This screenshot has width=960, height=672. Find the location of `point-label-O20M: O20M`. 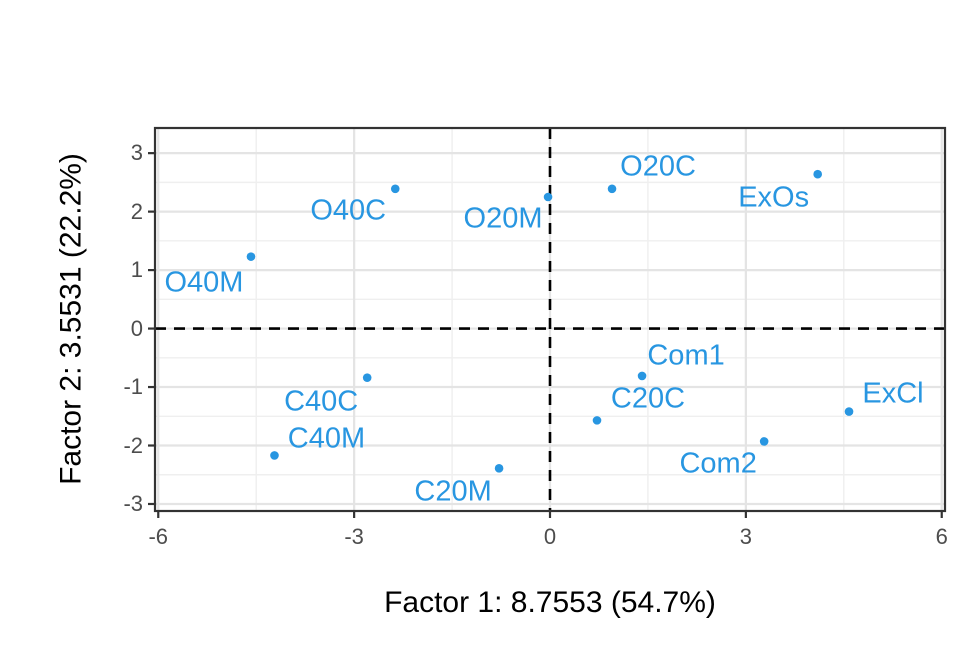

point-label-O20M: O20M is located at coordinates (503, 218).